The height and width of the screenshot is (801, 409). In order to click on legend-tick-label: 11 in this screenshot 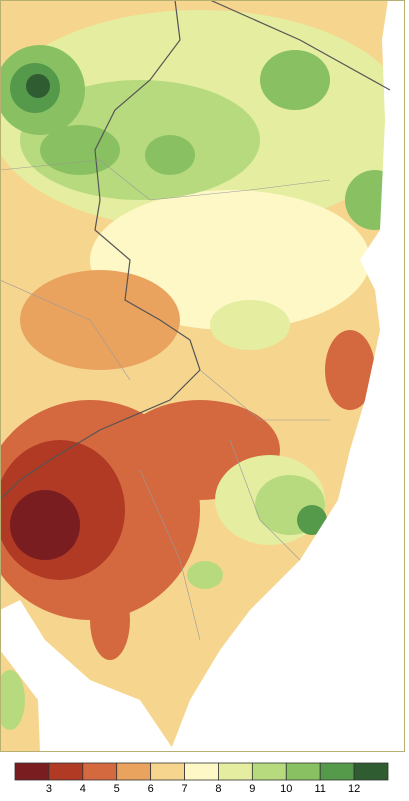, I will do `click(319, 789)`.